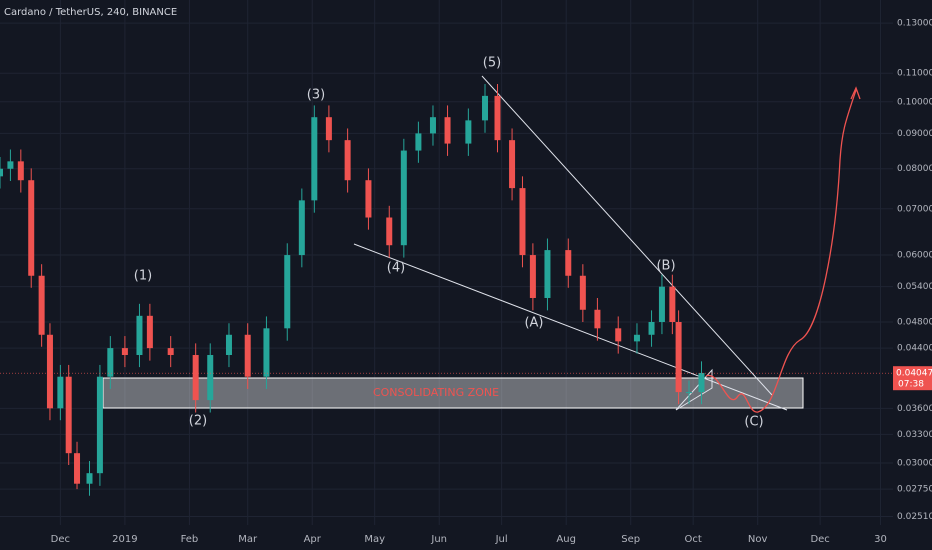  I want to click on trend-line, so click(570, 327).